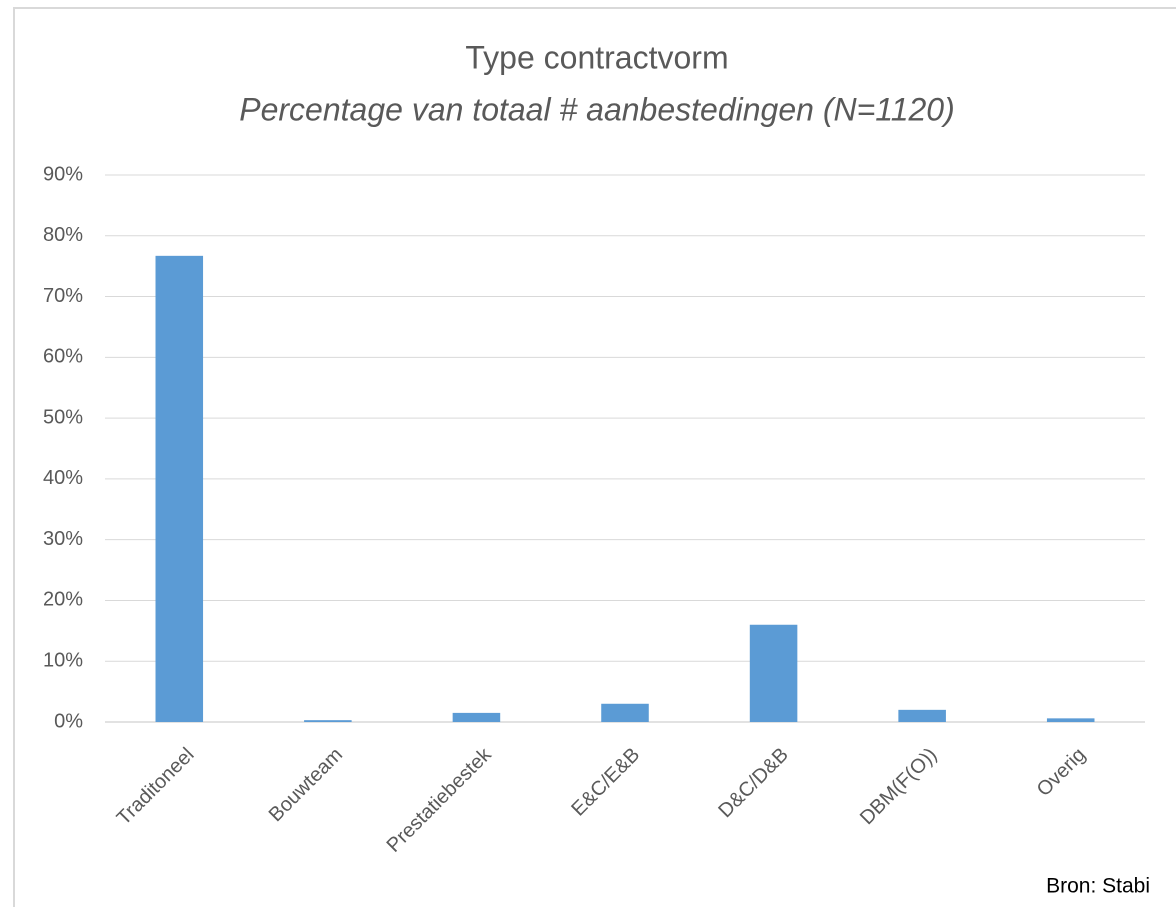  Describe the element at coordinates (63, 478) in the screenshot. I see `y-tick-label: 40%` at that location.